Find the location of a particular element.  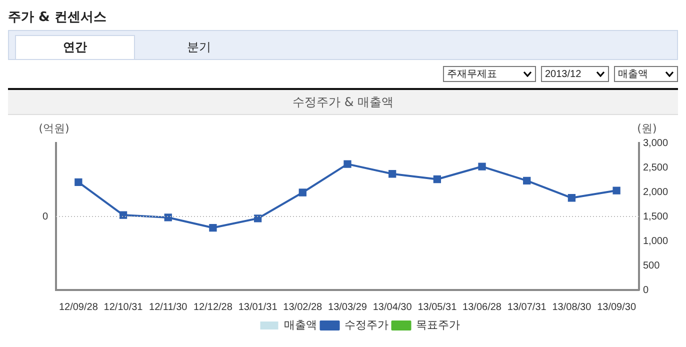

text: 분기 is located at coordinates (199, 47).